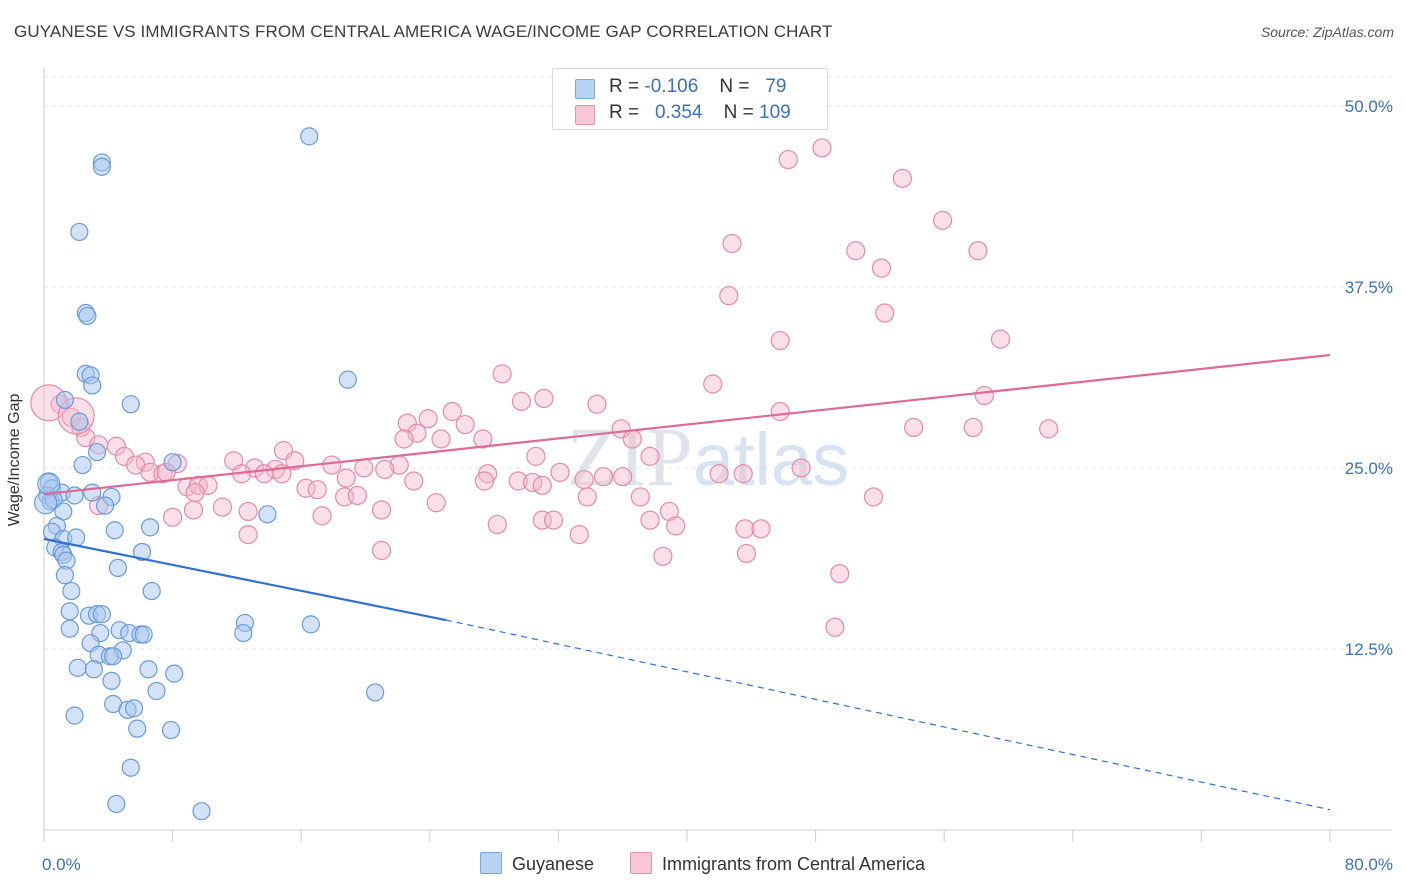 This screenshot has height=892, width=1406. What do you see at coordinates (641, 863) in the screenshot?
I see `bottom-legend-swatch-central-america` at bounding box center [641, 863].